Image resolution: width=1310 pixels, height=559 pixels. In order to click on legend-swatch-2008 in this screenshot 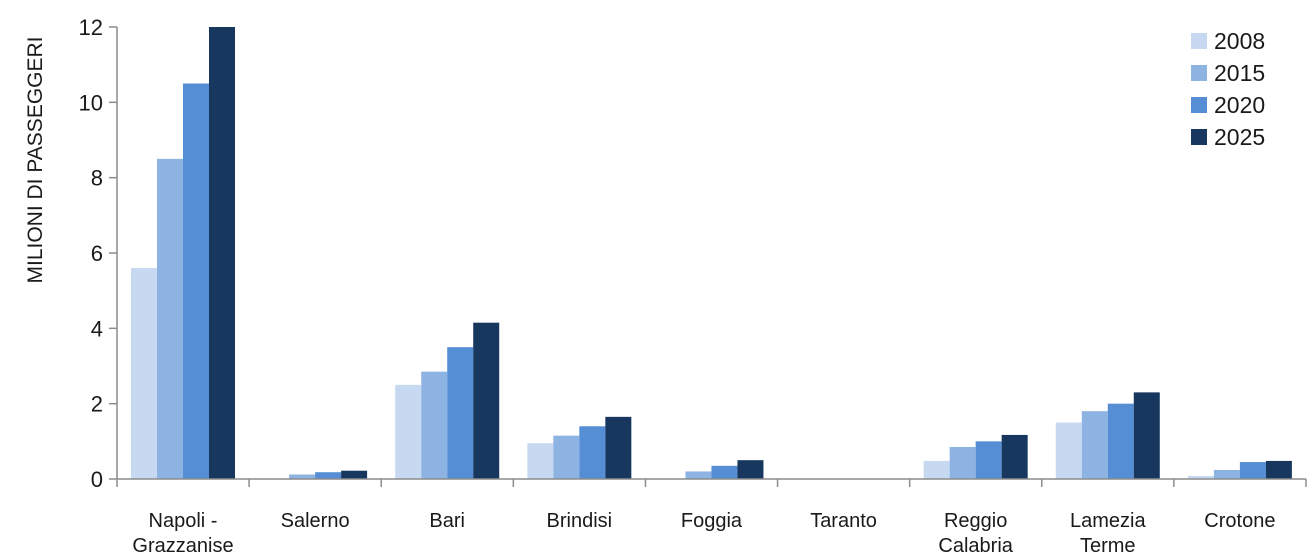, I will do `click(1199, 41)`.